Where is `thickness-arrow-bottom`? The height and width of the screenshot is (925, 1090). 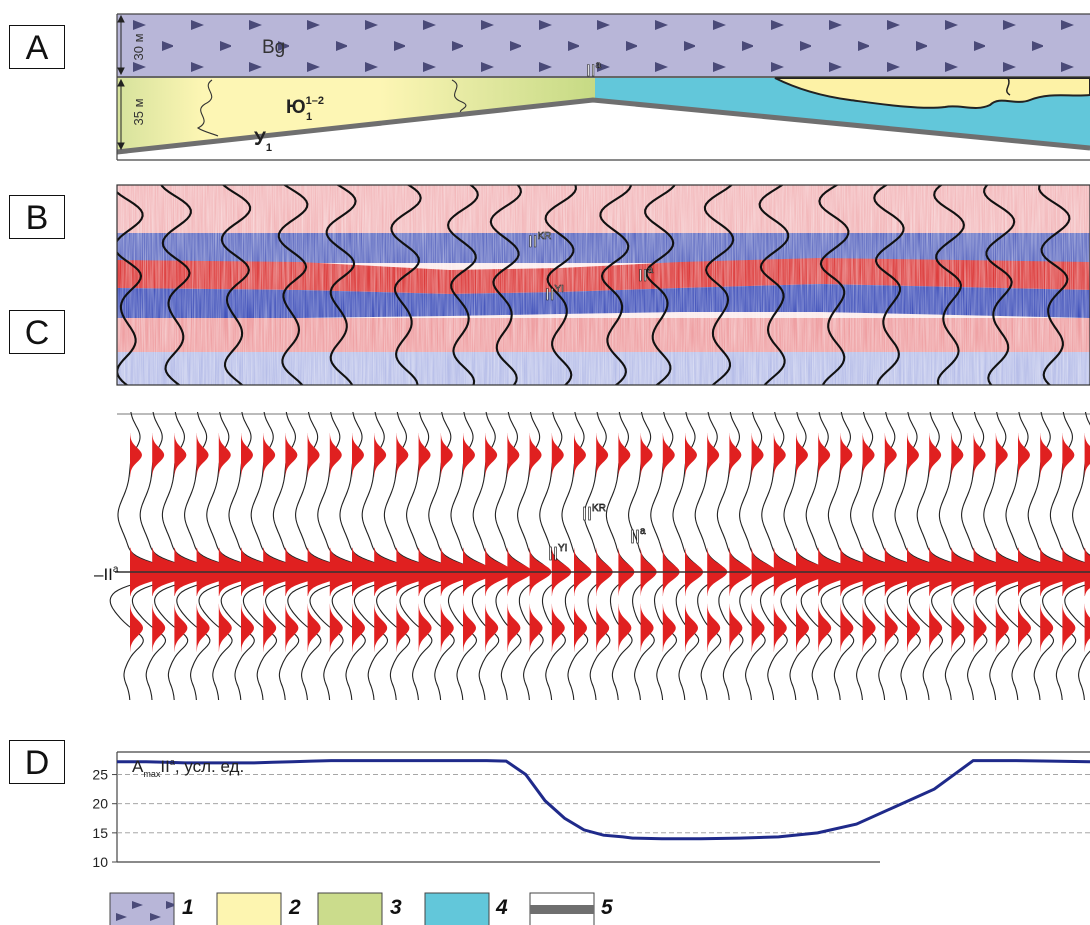 thickness-arrow-bottom is located at coordinates (121, 114).